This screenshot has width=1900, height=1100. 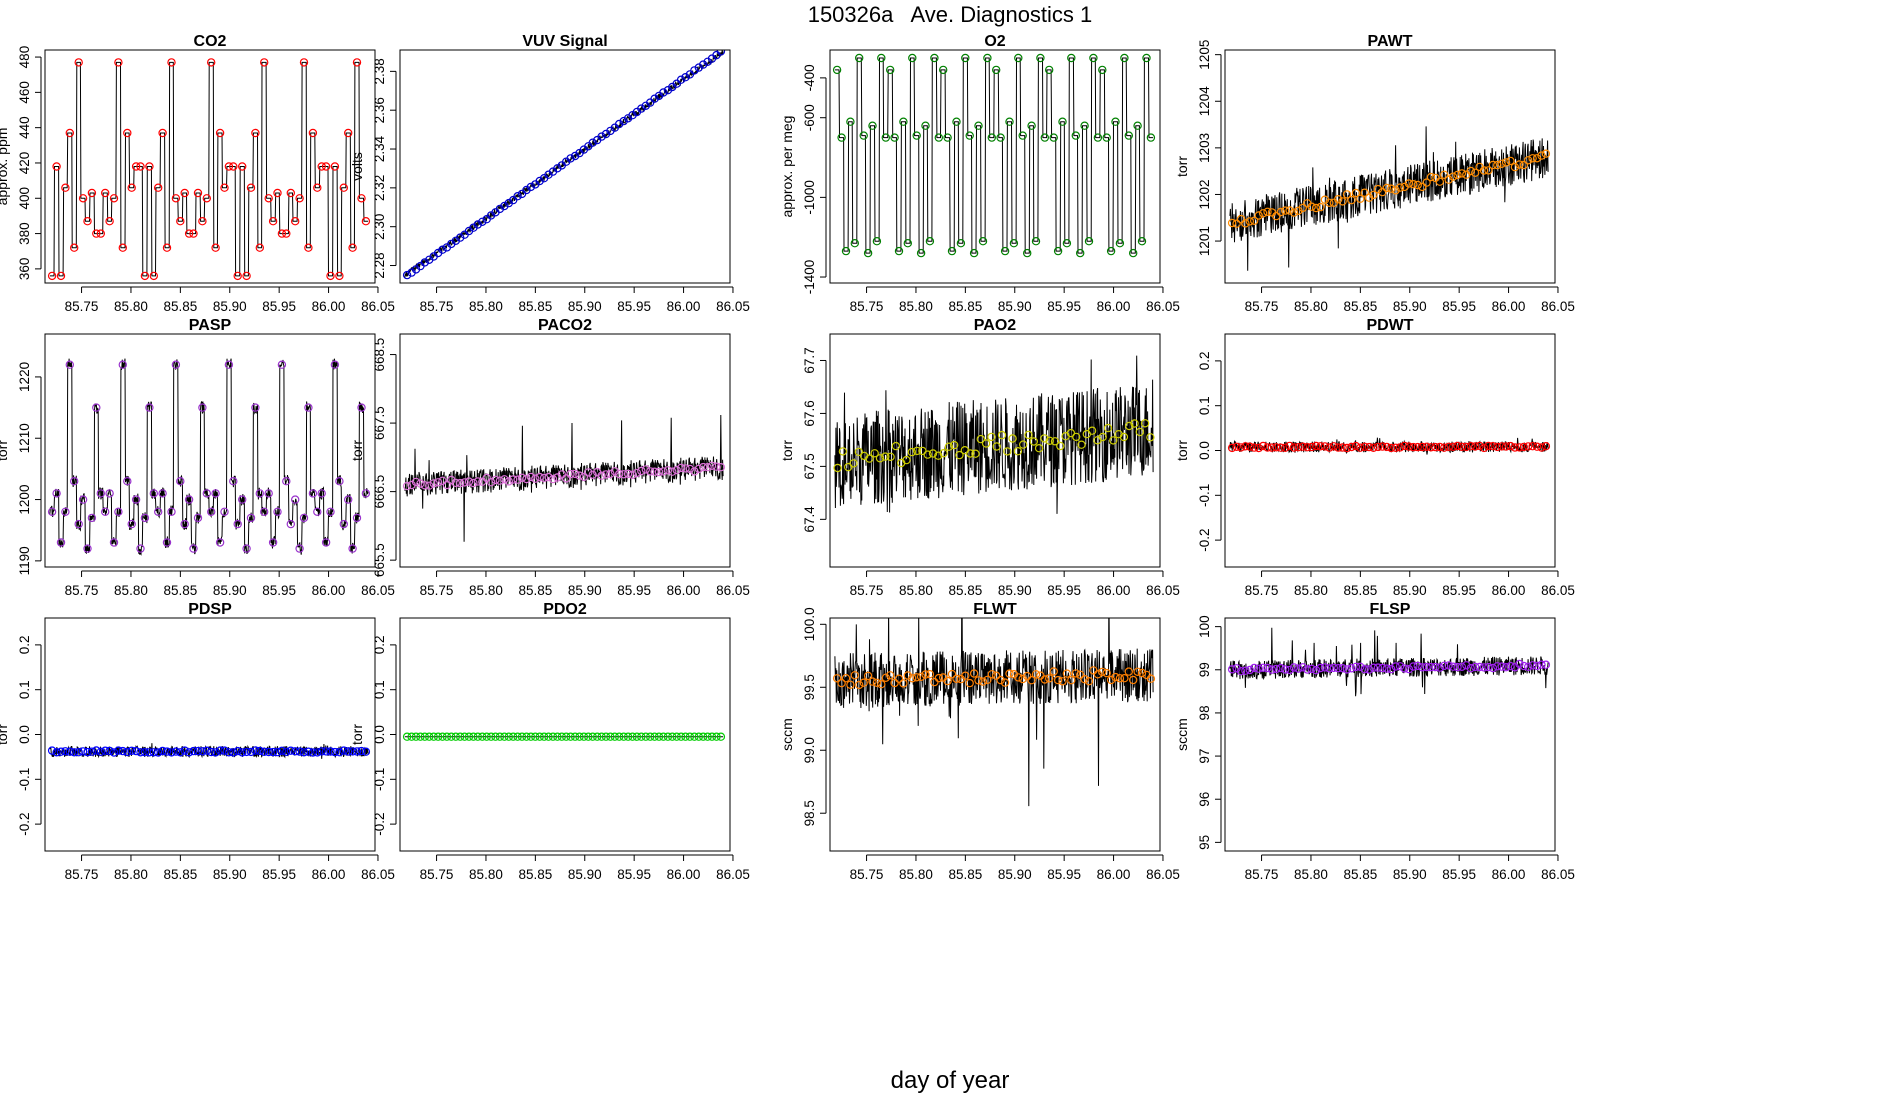 What do you see at coordinates (24, 560) in the screenshot?
I see `y-tick-label: 1190` at bounding box center [24, 560].